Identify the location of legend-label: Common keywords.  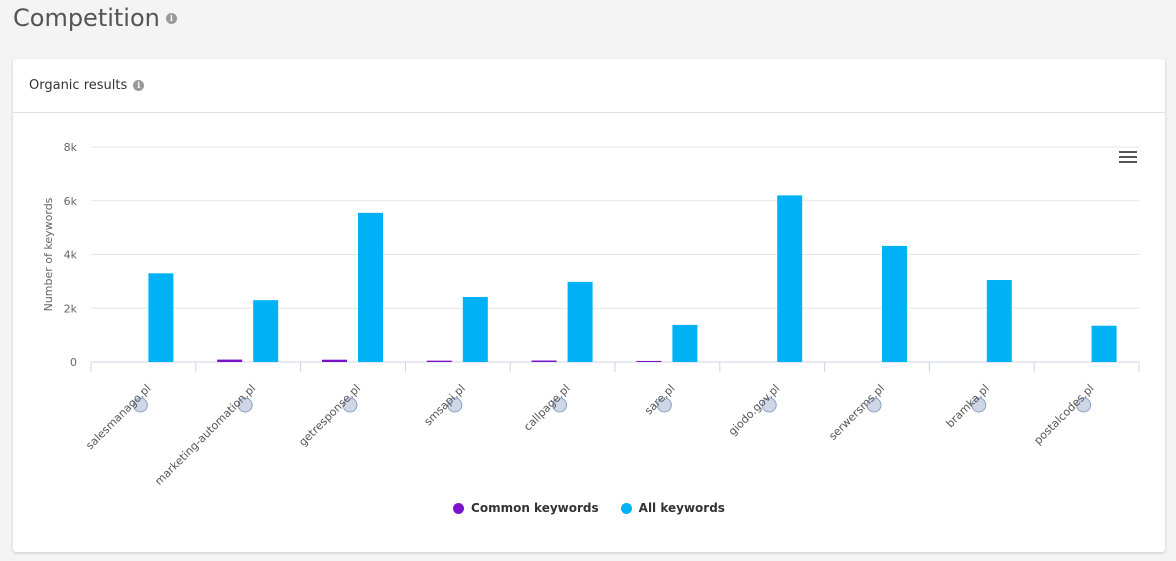
(535, 508).